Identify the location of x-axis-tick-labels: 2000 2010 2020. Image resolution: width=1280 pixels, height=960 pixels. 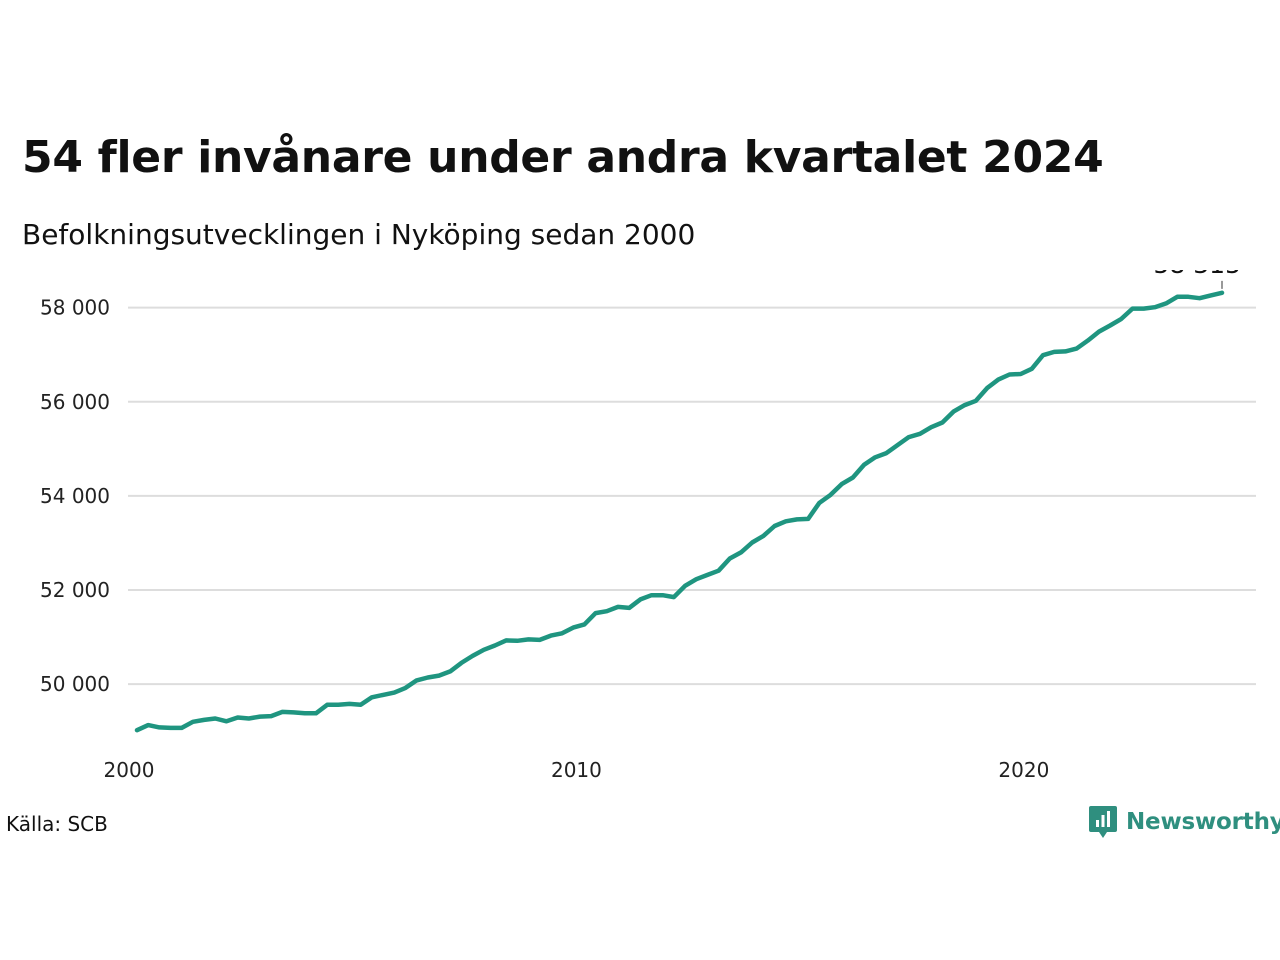
(577, 770).